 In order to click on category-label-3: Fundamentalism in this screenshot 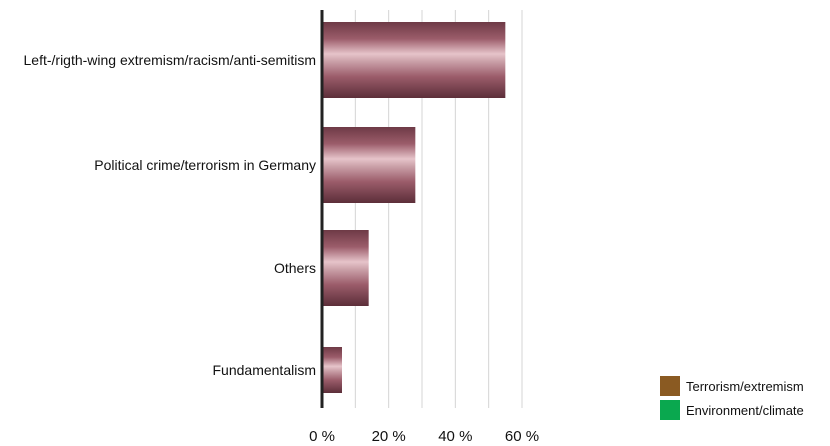, I will do `click(265, 370)`.